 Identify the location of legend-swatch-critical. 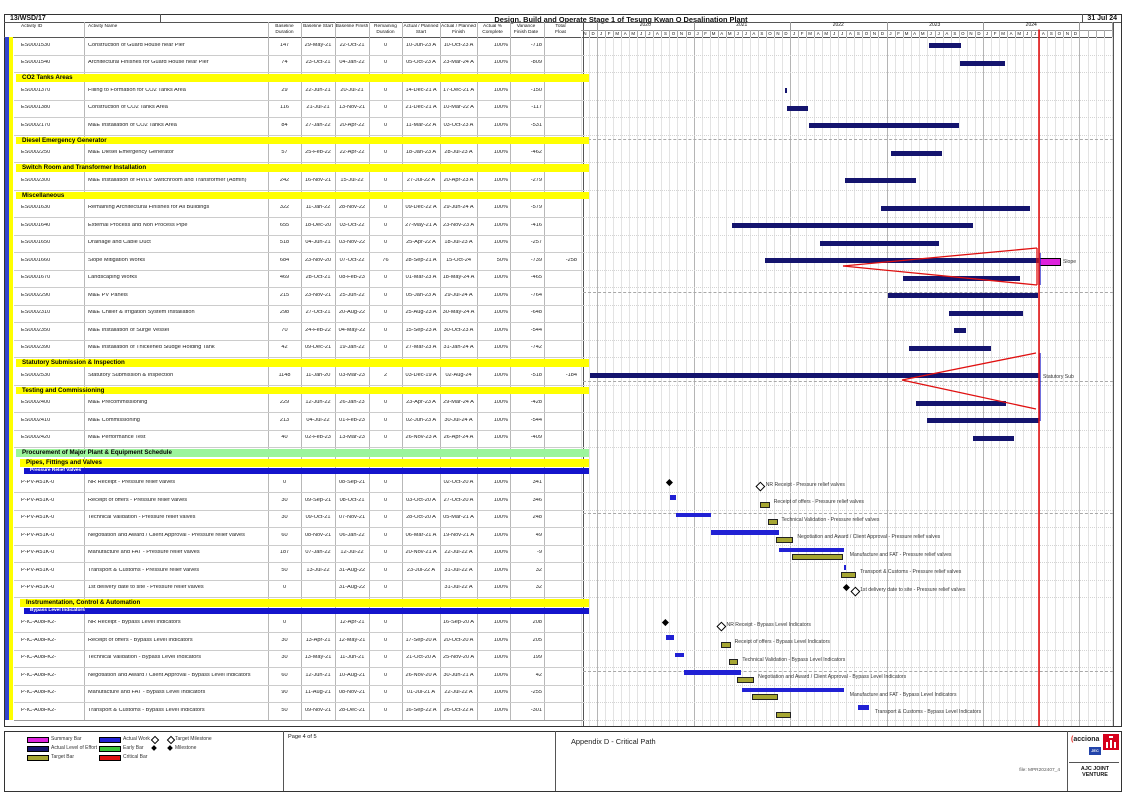
(110, 757).